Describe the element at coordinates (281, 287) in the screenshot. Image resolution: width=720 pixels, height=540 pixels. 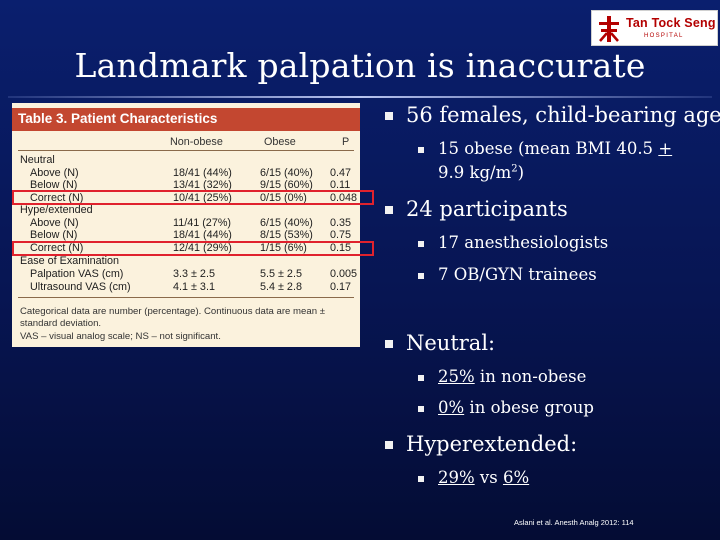
I see `cell-obese: 5.4 ± 2.8` at that location.